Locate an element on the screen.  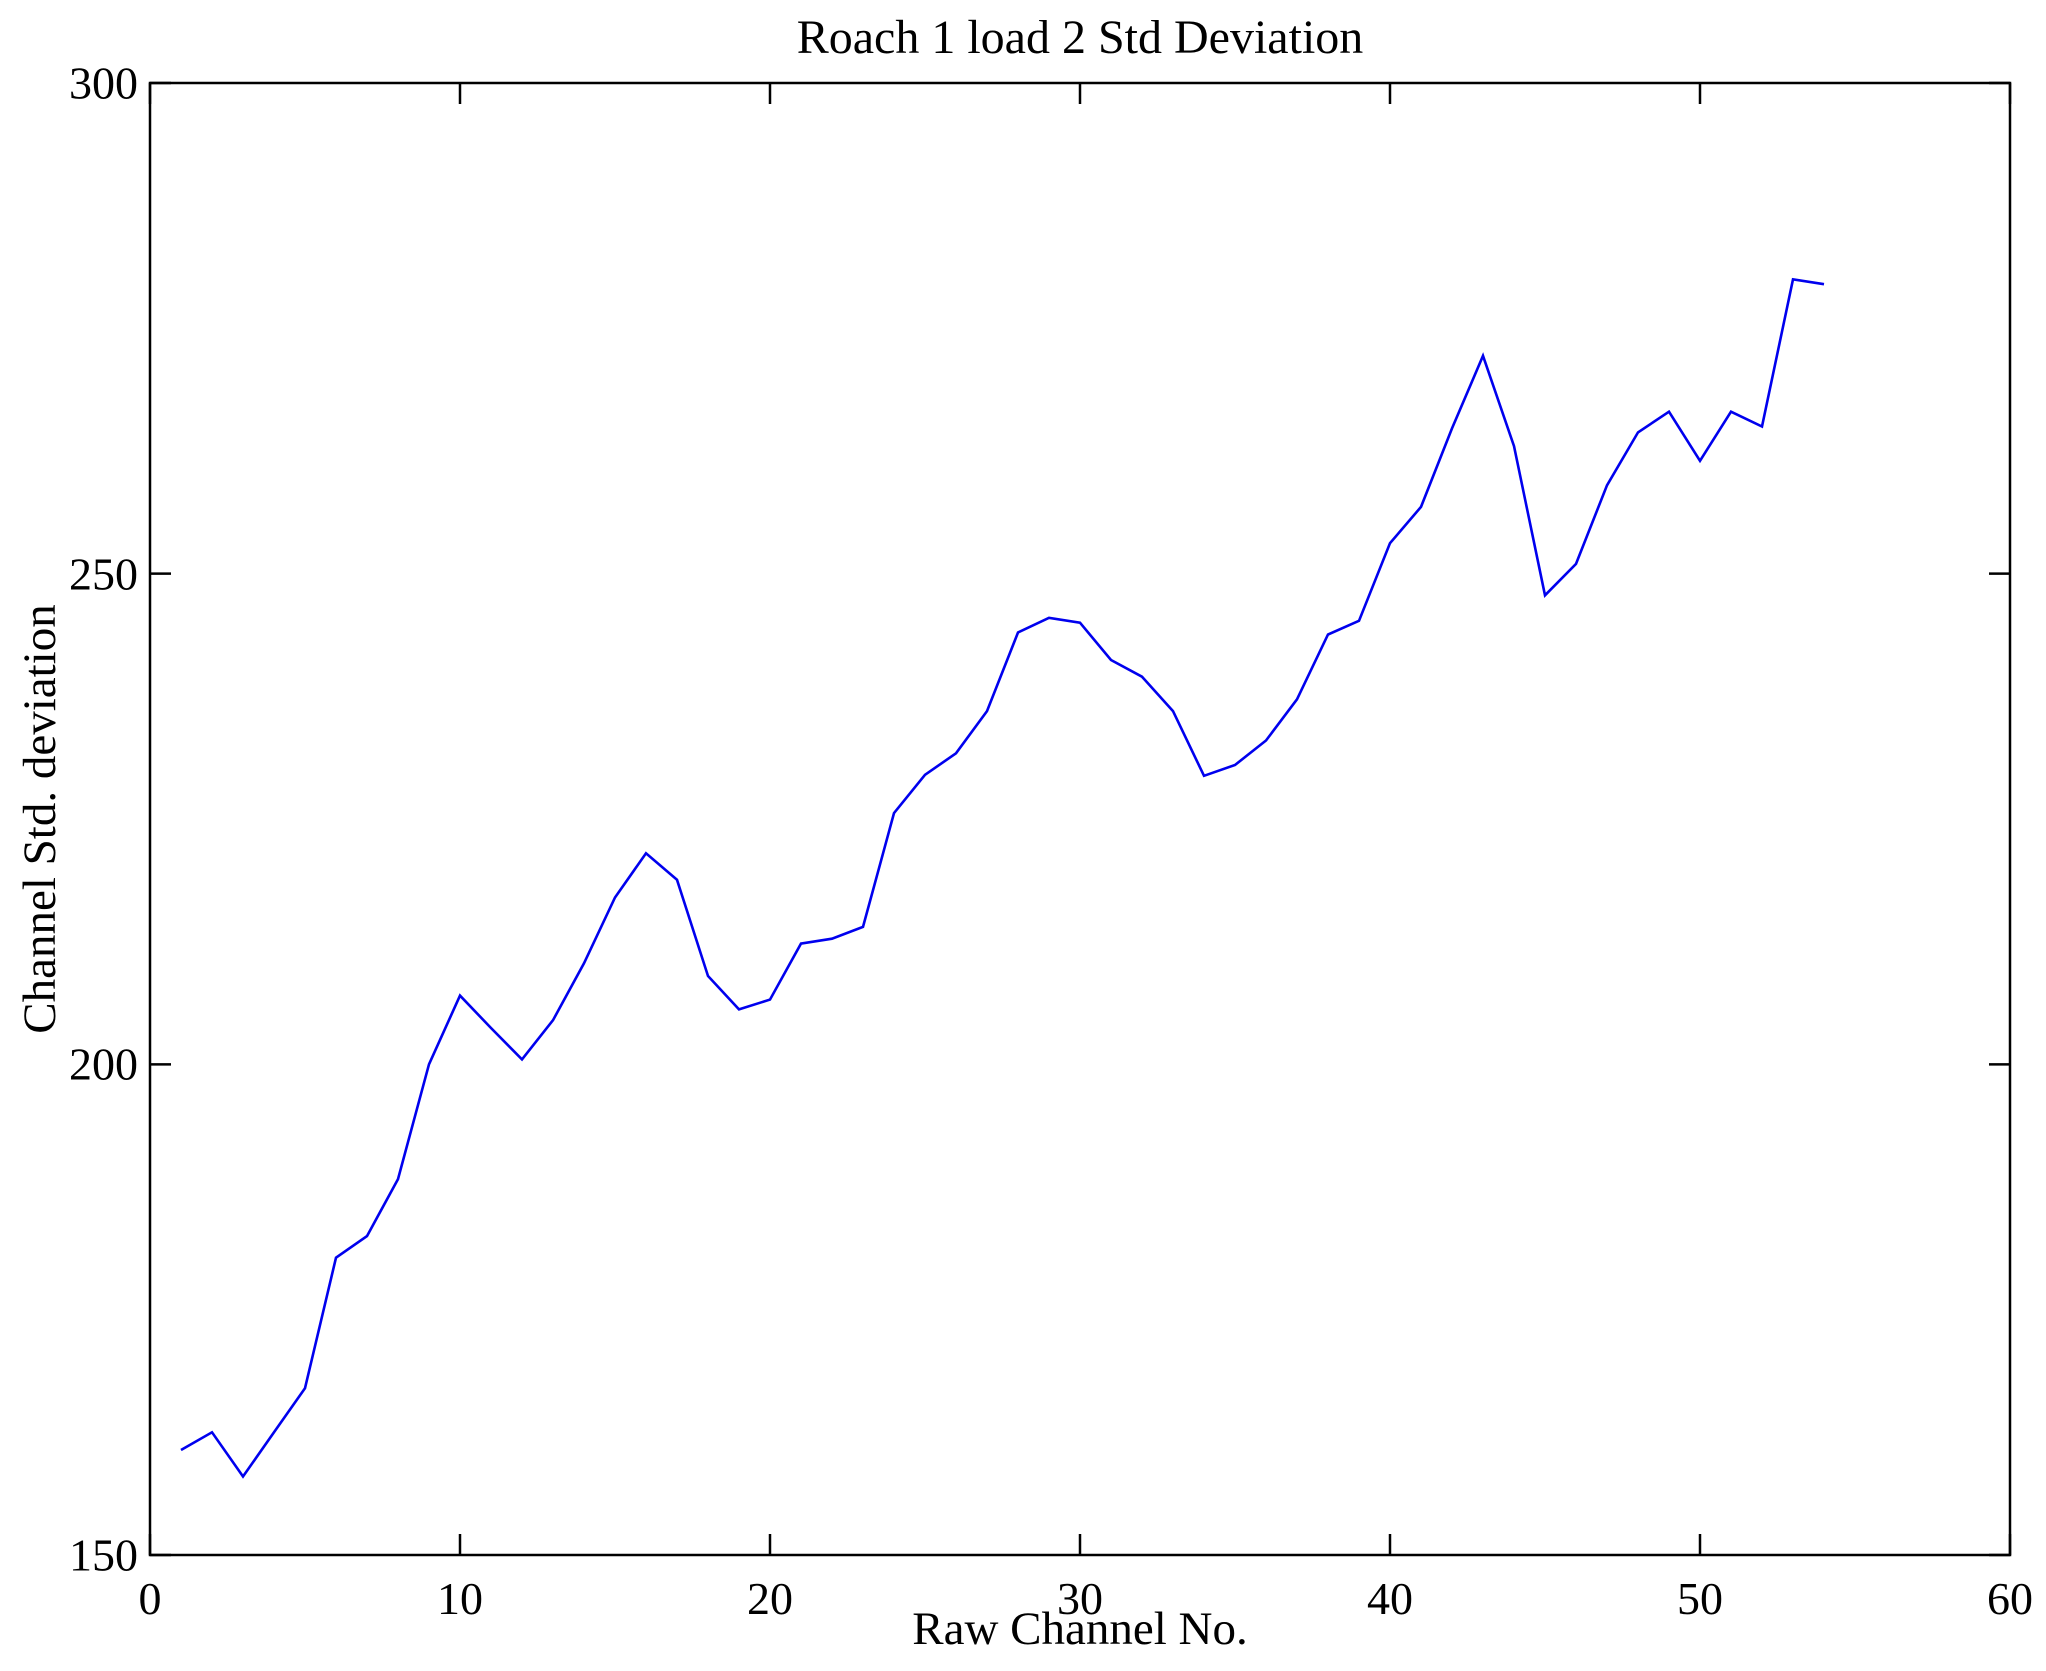
y-tick-label: 300 is located at coordinates (103, 83).